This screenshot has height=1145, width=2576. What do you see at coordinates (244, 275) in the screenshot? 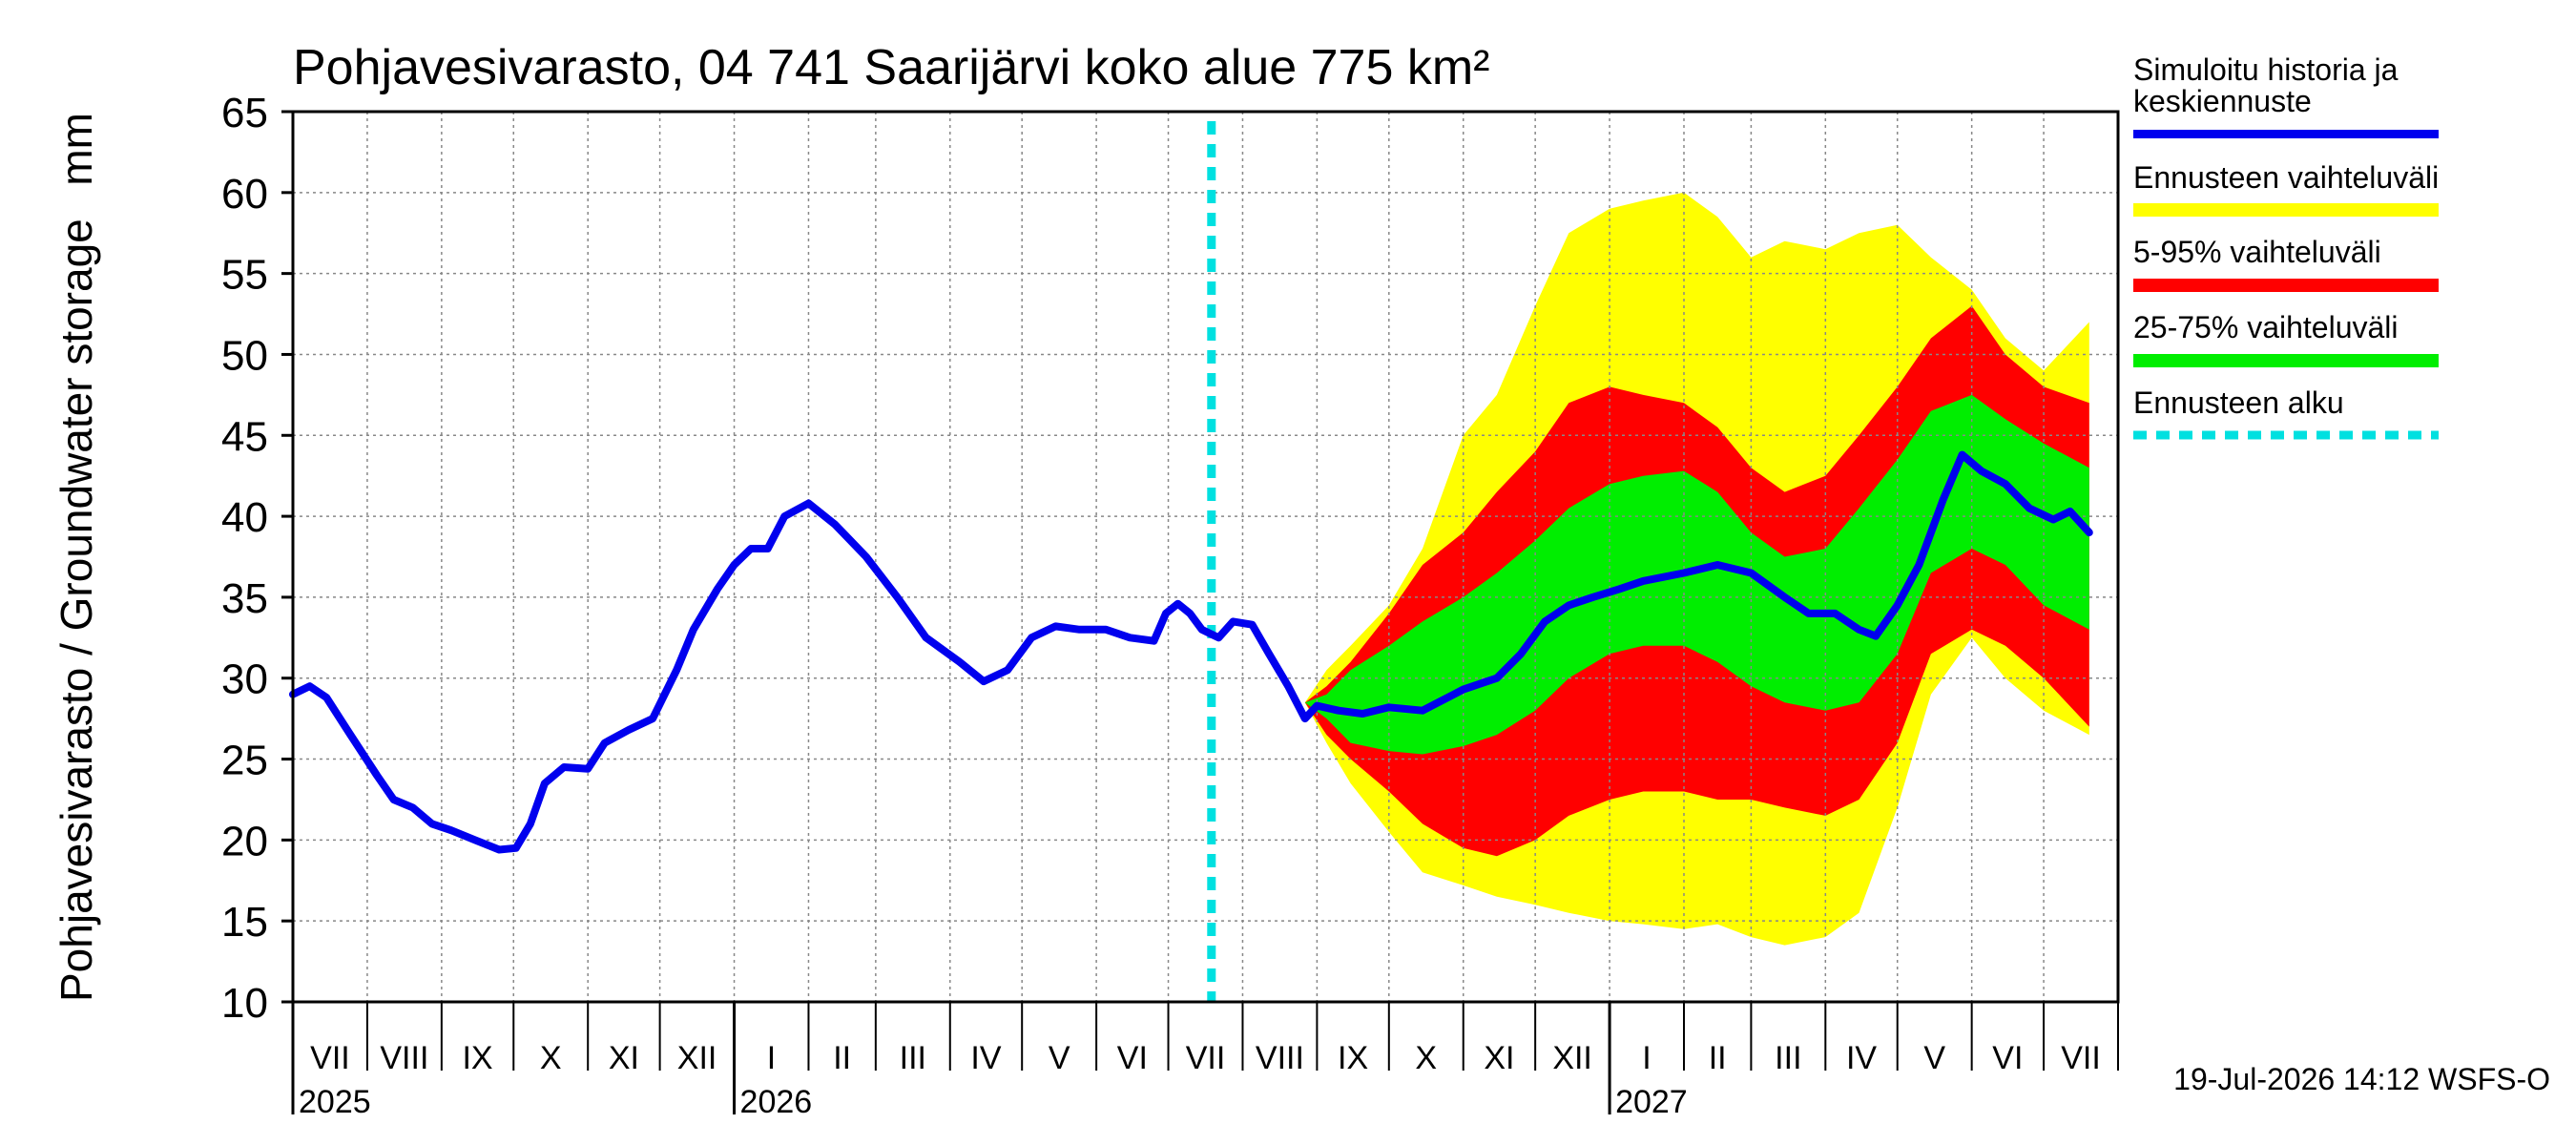
I see `y-tick-label: 55` at bounding box center [244, 275].